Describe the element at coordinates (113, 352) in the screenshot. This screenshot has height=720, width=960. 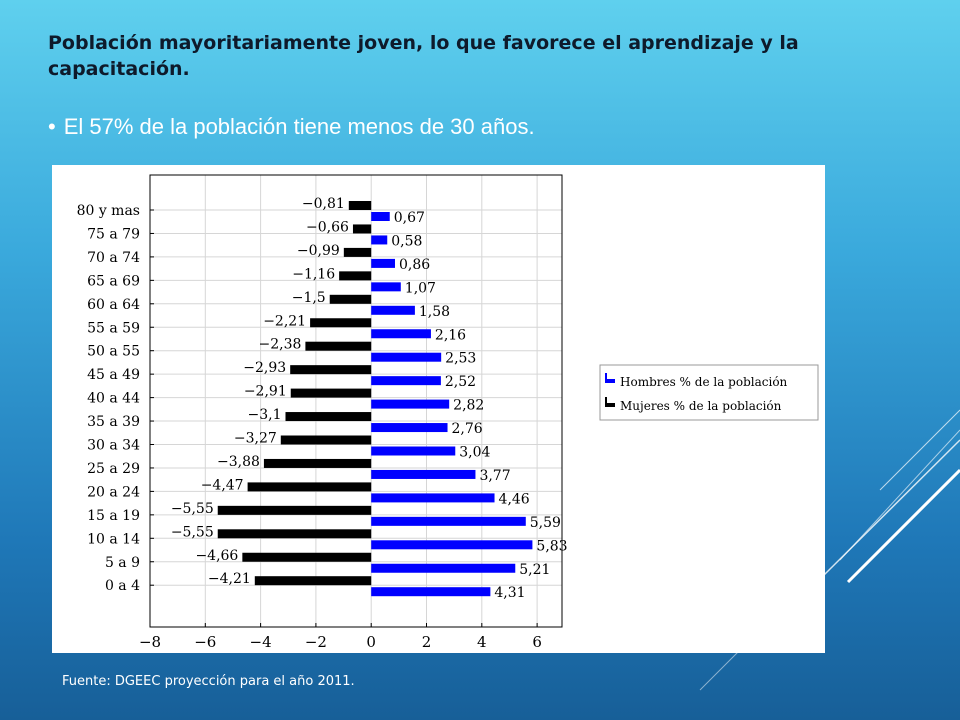
I see `y-tick-label: 50 a 55` at that location.